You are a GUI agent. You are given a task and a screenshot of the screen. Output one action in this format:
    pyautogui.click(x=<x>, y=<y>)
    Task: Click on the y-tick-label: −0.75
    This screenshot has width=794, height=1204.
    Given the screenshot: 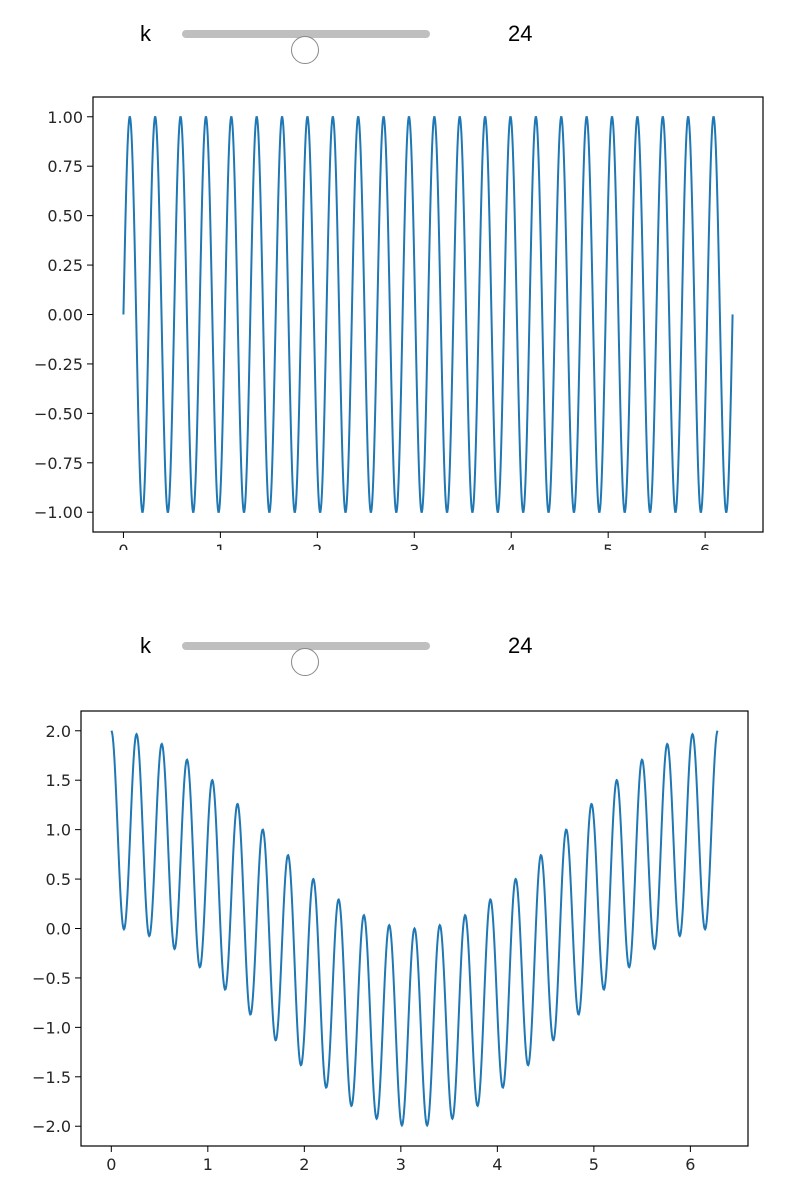 What is the action you would take?
    pyautogui.click(x=58, y=463)
    